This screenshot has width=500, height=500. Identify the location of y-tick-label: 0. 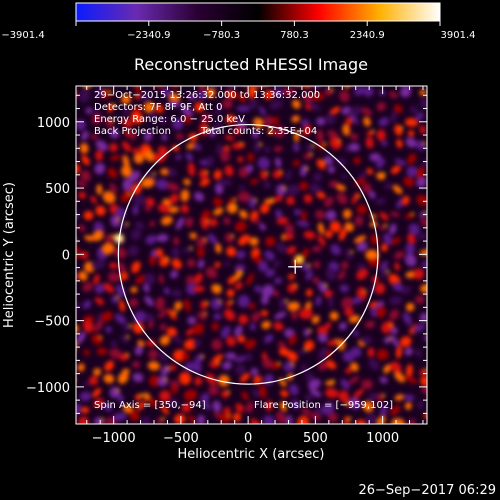
(66, 255).